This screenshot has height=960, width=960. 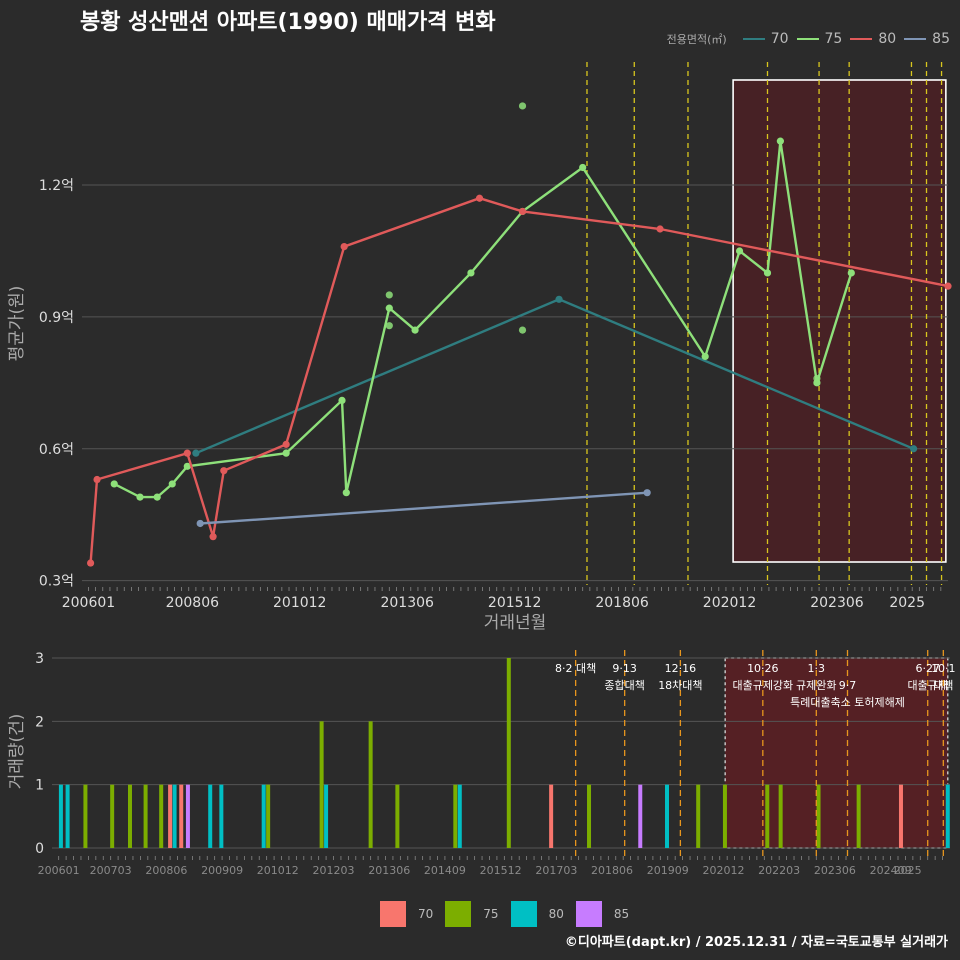 What do you see at coordinates (680, 677) in the screenshot?
I see `policy-annotation: 12·16 18차대책` at bounding box center [680, 677].